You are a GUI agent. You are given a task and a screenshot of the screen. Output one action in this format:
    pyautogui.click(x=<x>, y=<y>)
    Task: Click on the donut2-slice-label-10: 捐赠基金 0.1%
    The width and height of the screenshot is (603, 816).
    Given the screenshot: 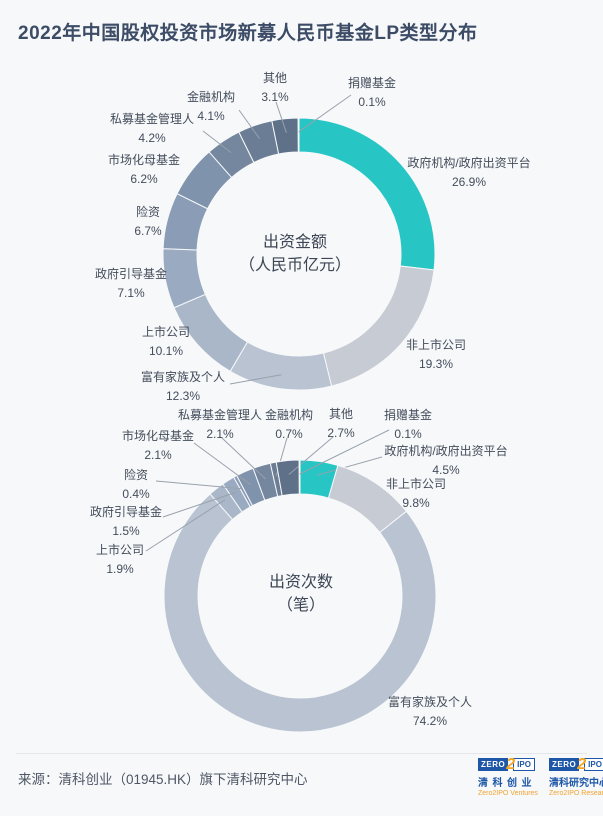 What is the action you would take?
    pyautogui.click(x=408, y=425)
    